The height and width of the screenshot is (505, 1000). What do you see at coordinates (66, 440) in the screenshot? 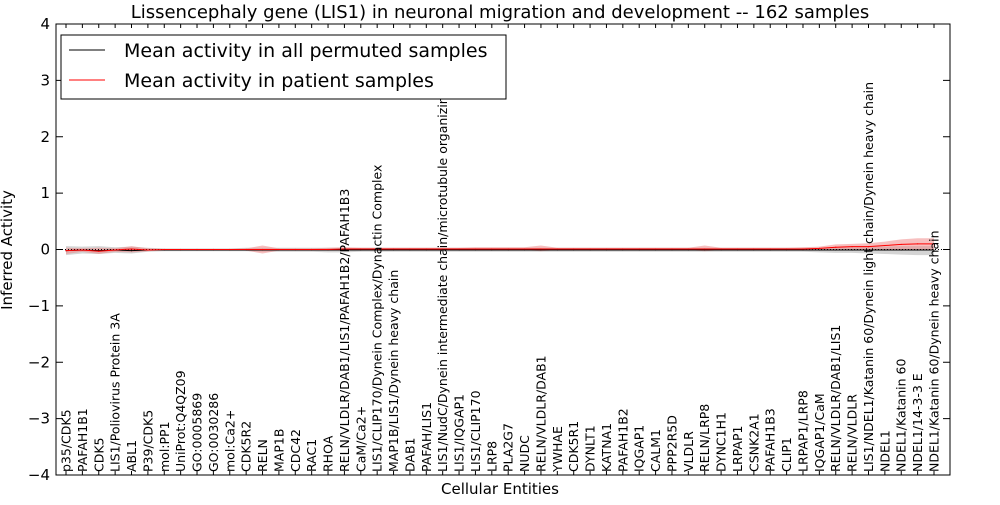
I see `x-category-label: p35/CDK5` at bounding box center [66, 440].